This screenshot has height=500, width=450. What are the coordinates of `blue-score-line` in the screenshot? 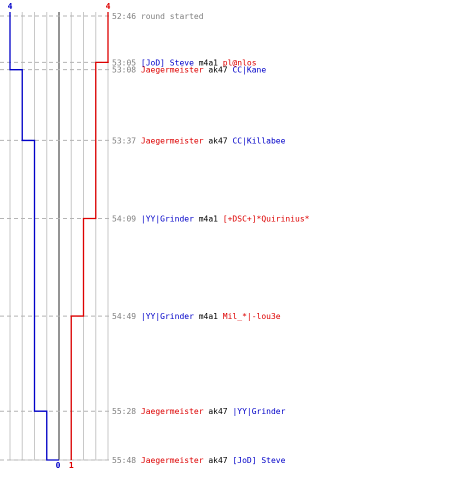 It's located at (34, 236).